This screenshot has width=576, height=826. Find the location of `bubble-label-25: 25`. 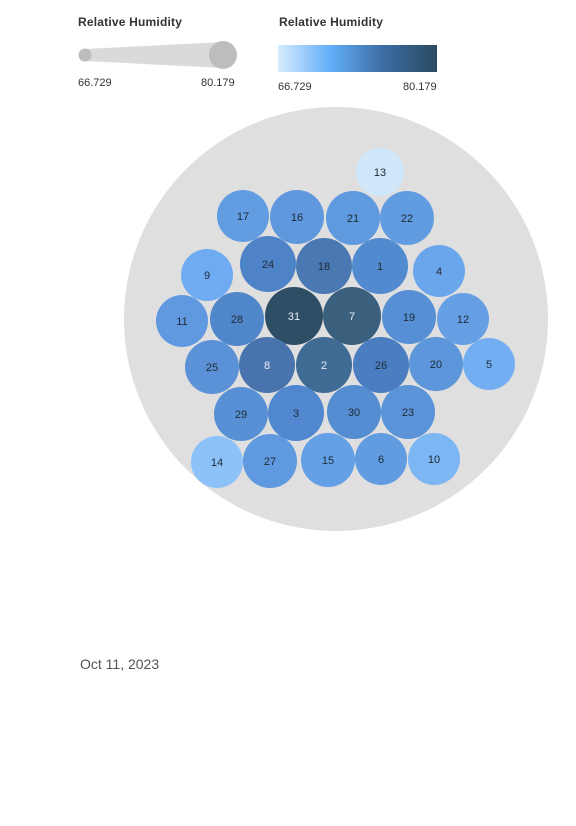

bubble-label-25: 25 is located at coordinates (212, 368).